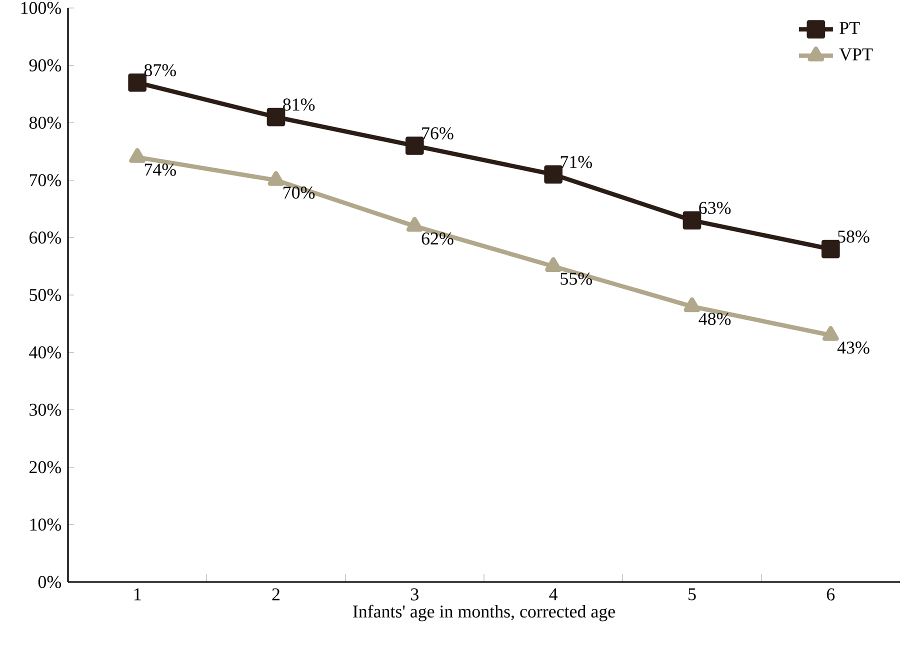 The width and height of the screenshot is (916, 658). Describe the element at coordinates (854, 236) in the screenshot. I see `data-label: 58%` at that location.